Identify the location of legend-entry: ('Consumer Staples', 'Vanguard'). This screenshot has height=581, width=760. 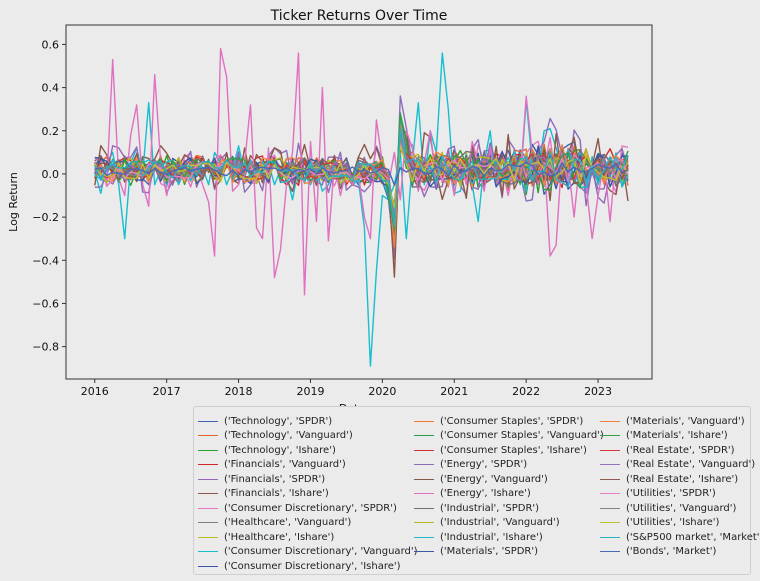
(509, 436).